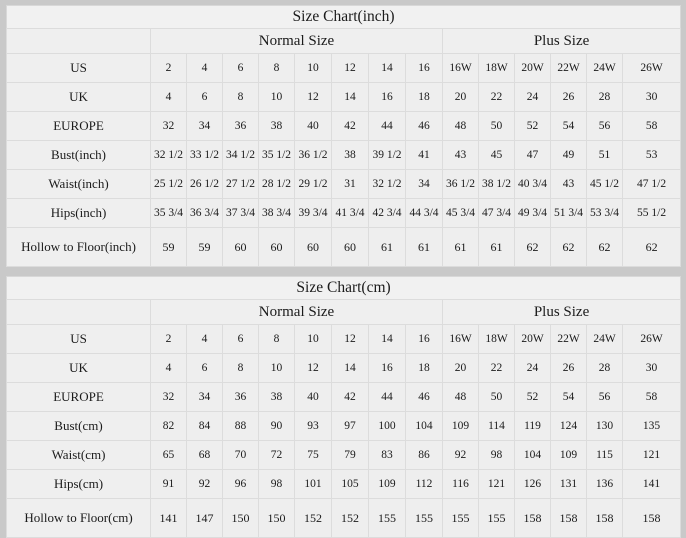  What do you see at coordinates (276, 184) in the screenshot?
I see `table-cell: 28 1/2` at bounding box center [276, 184].